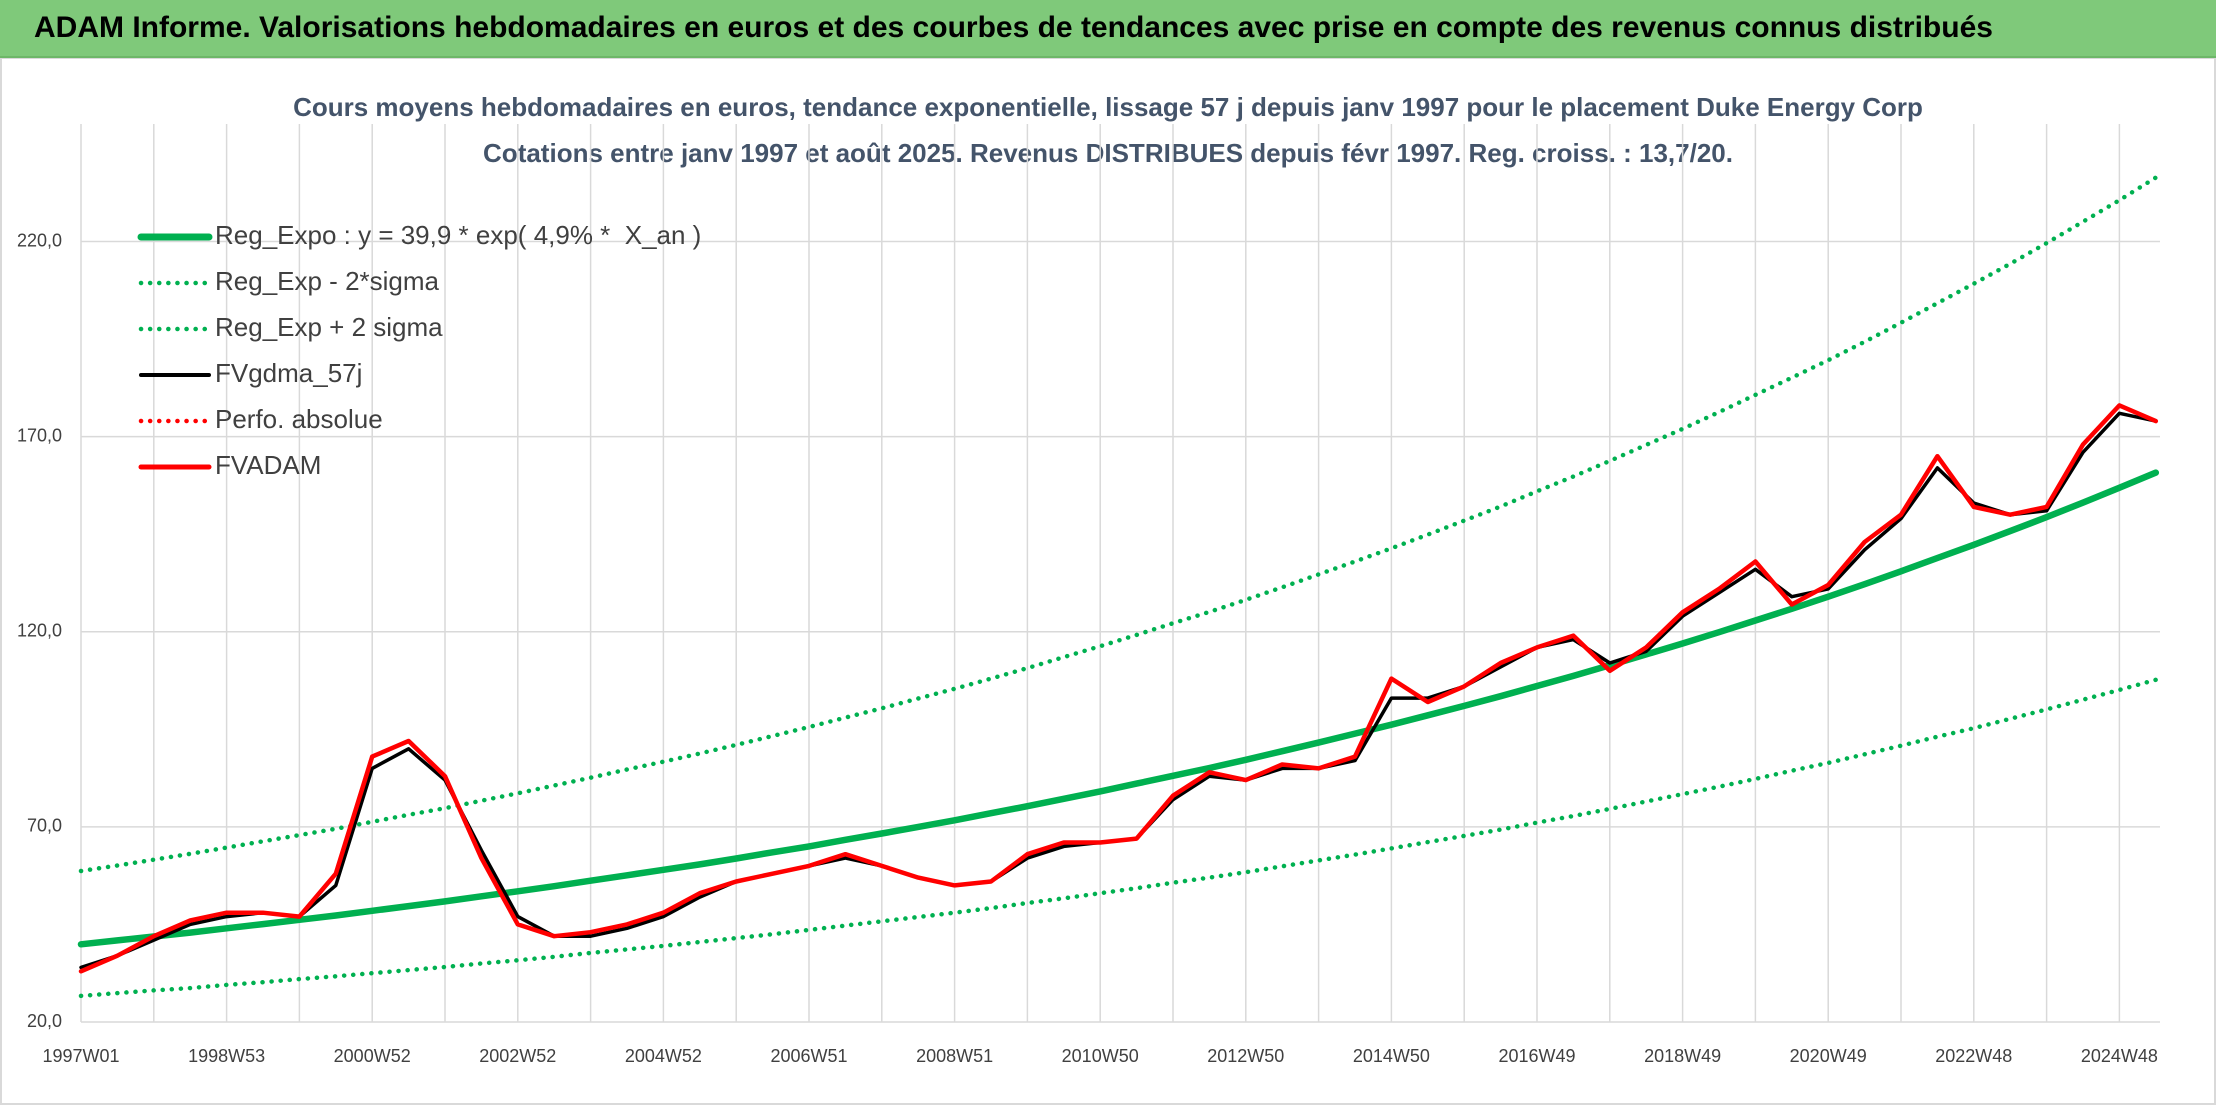 This screenshot has height=1106, width=2216. I want to click on legend-label: Reg_Exp + 2 sigma, so click(329, 327).